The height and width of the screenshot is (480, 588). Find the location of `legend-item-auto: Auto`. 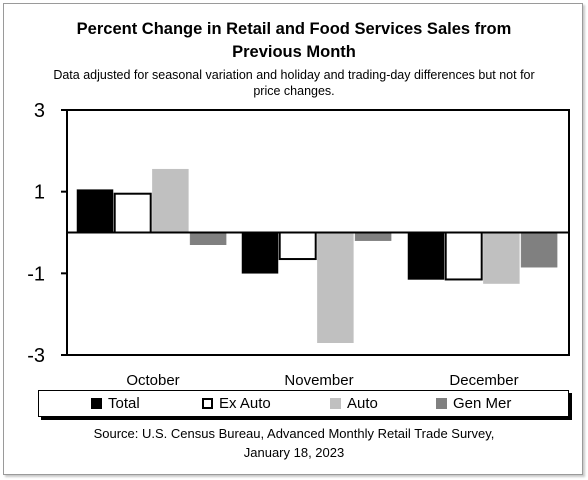

legend-item-auto: Auto is located at coordinates (354, 403).